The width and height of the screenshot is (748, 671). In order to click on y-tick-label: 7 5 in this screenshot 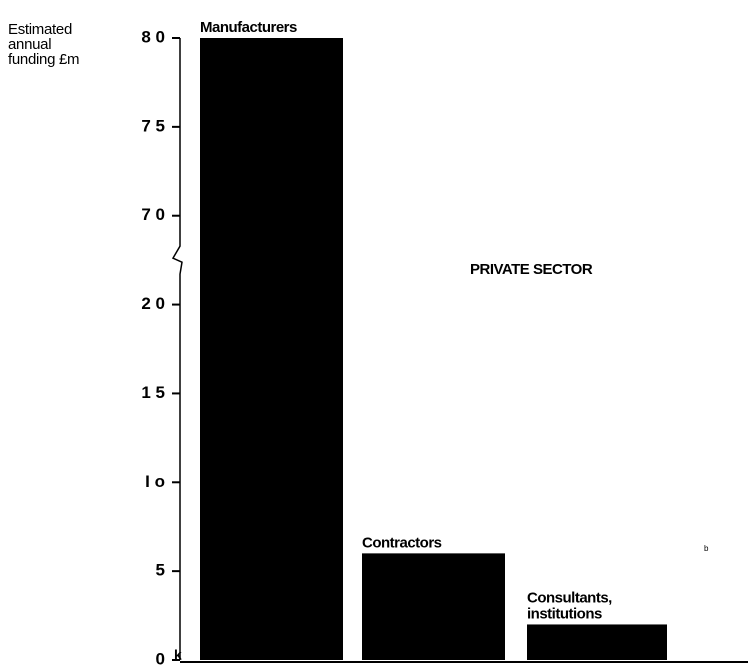, I will do `click(153, 125)`.